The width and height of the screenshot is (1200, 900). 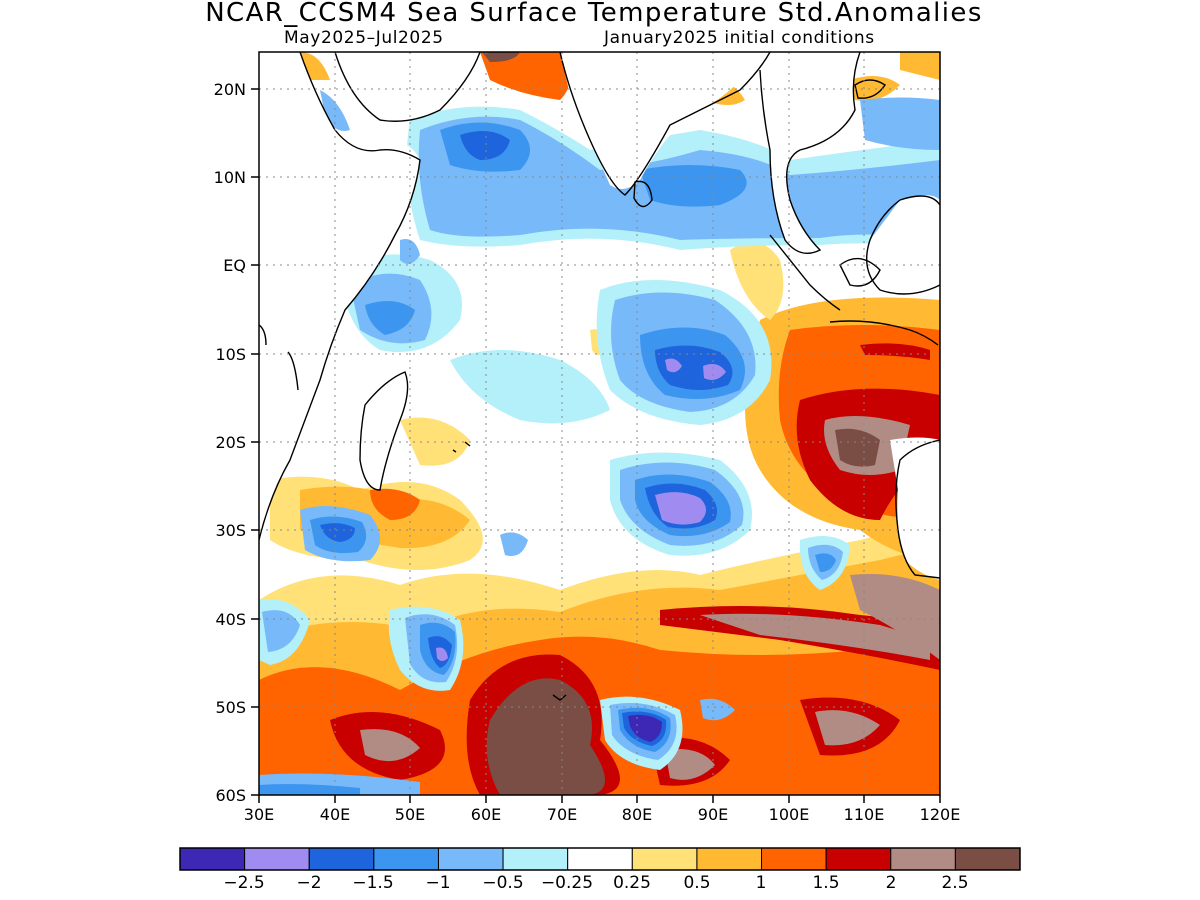 I want to click on lat-label: 20S, so click(x=230, y=442).